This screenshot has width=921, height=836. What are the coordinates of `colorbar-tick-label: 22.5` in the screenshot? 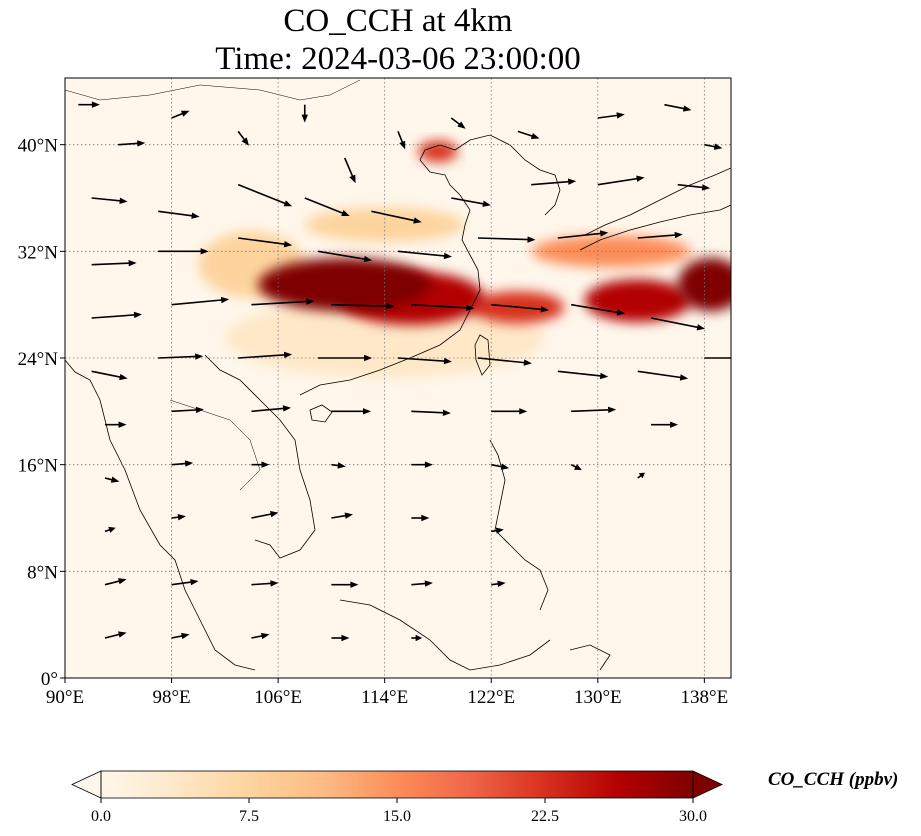 It's located at (545, 816).